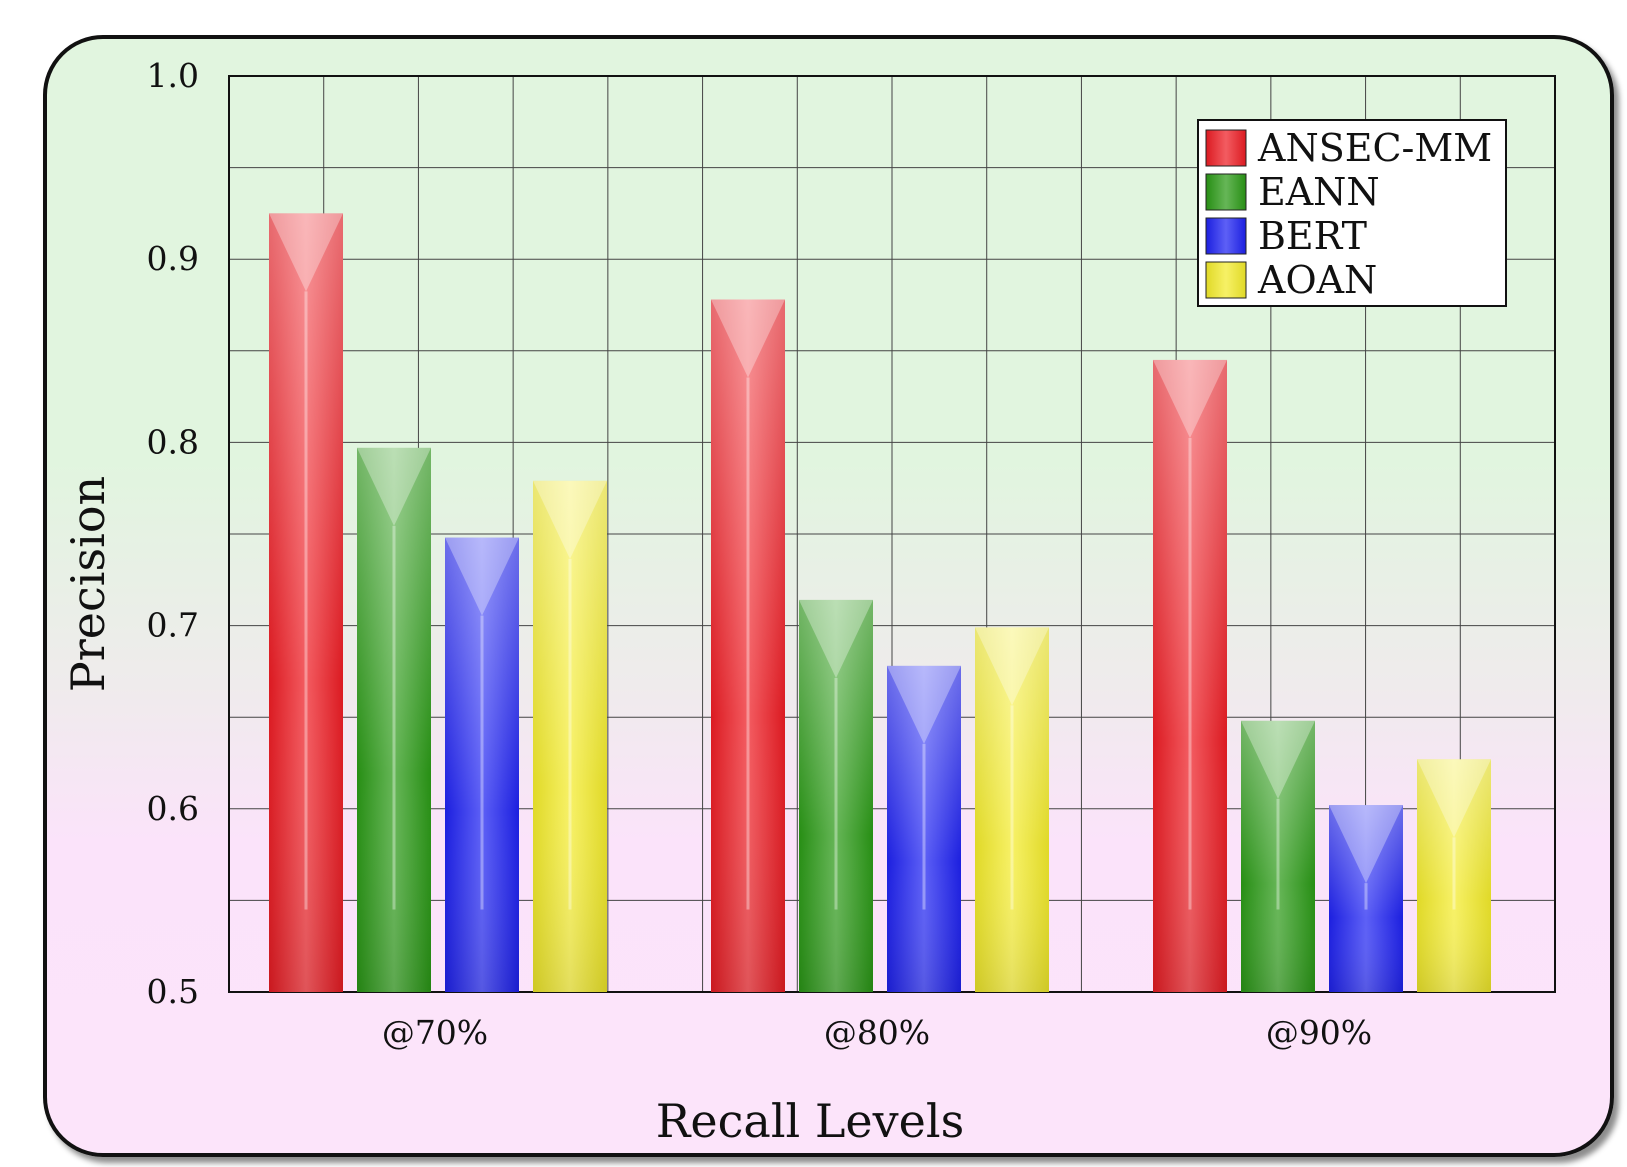  What do you see at coordinates (1226, 192) in the screenshot?
I see `legend-swatch-eann` at bounding box center [1226, 192].